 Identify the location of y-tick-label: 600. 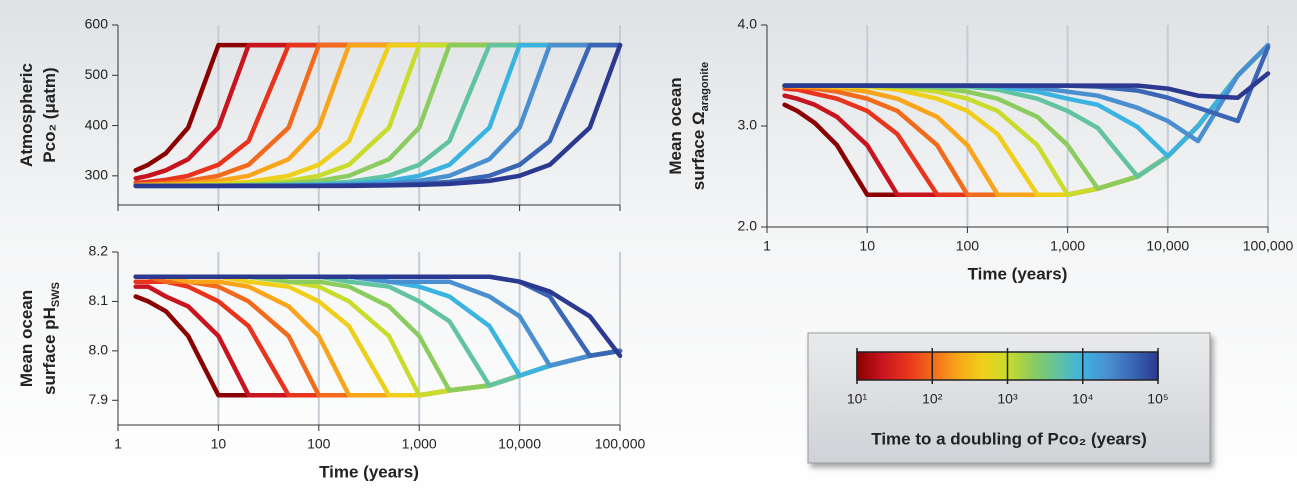
(97, 24).